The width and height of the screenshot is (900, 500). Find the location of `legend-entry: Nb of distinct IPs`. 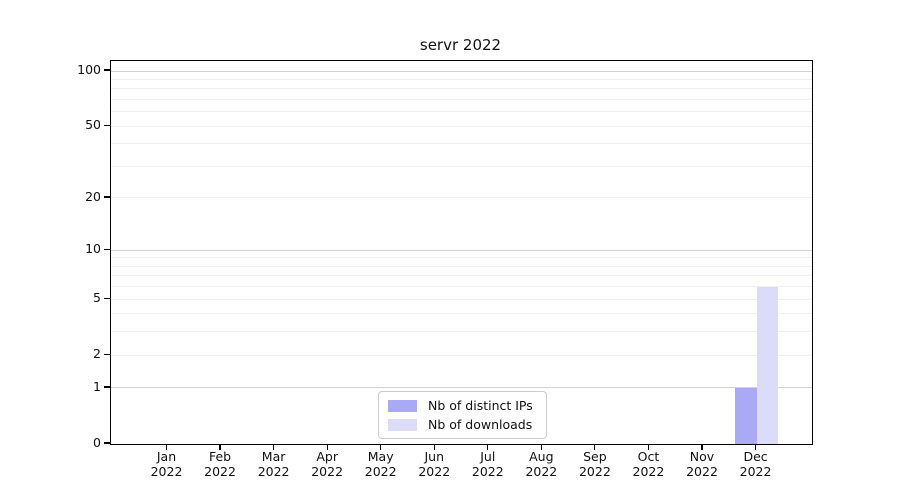

legend-entry: Nb of distinct IPs is located at coordinates (460, 405).